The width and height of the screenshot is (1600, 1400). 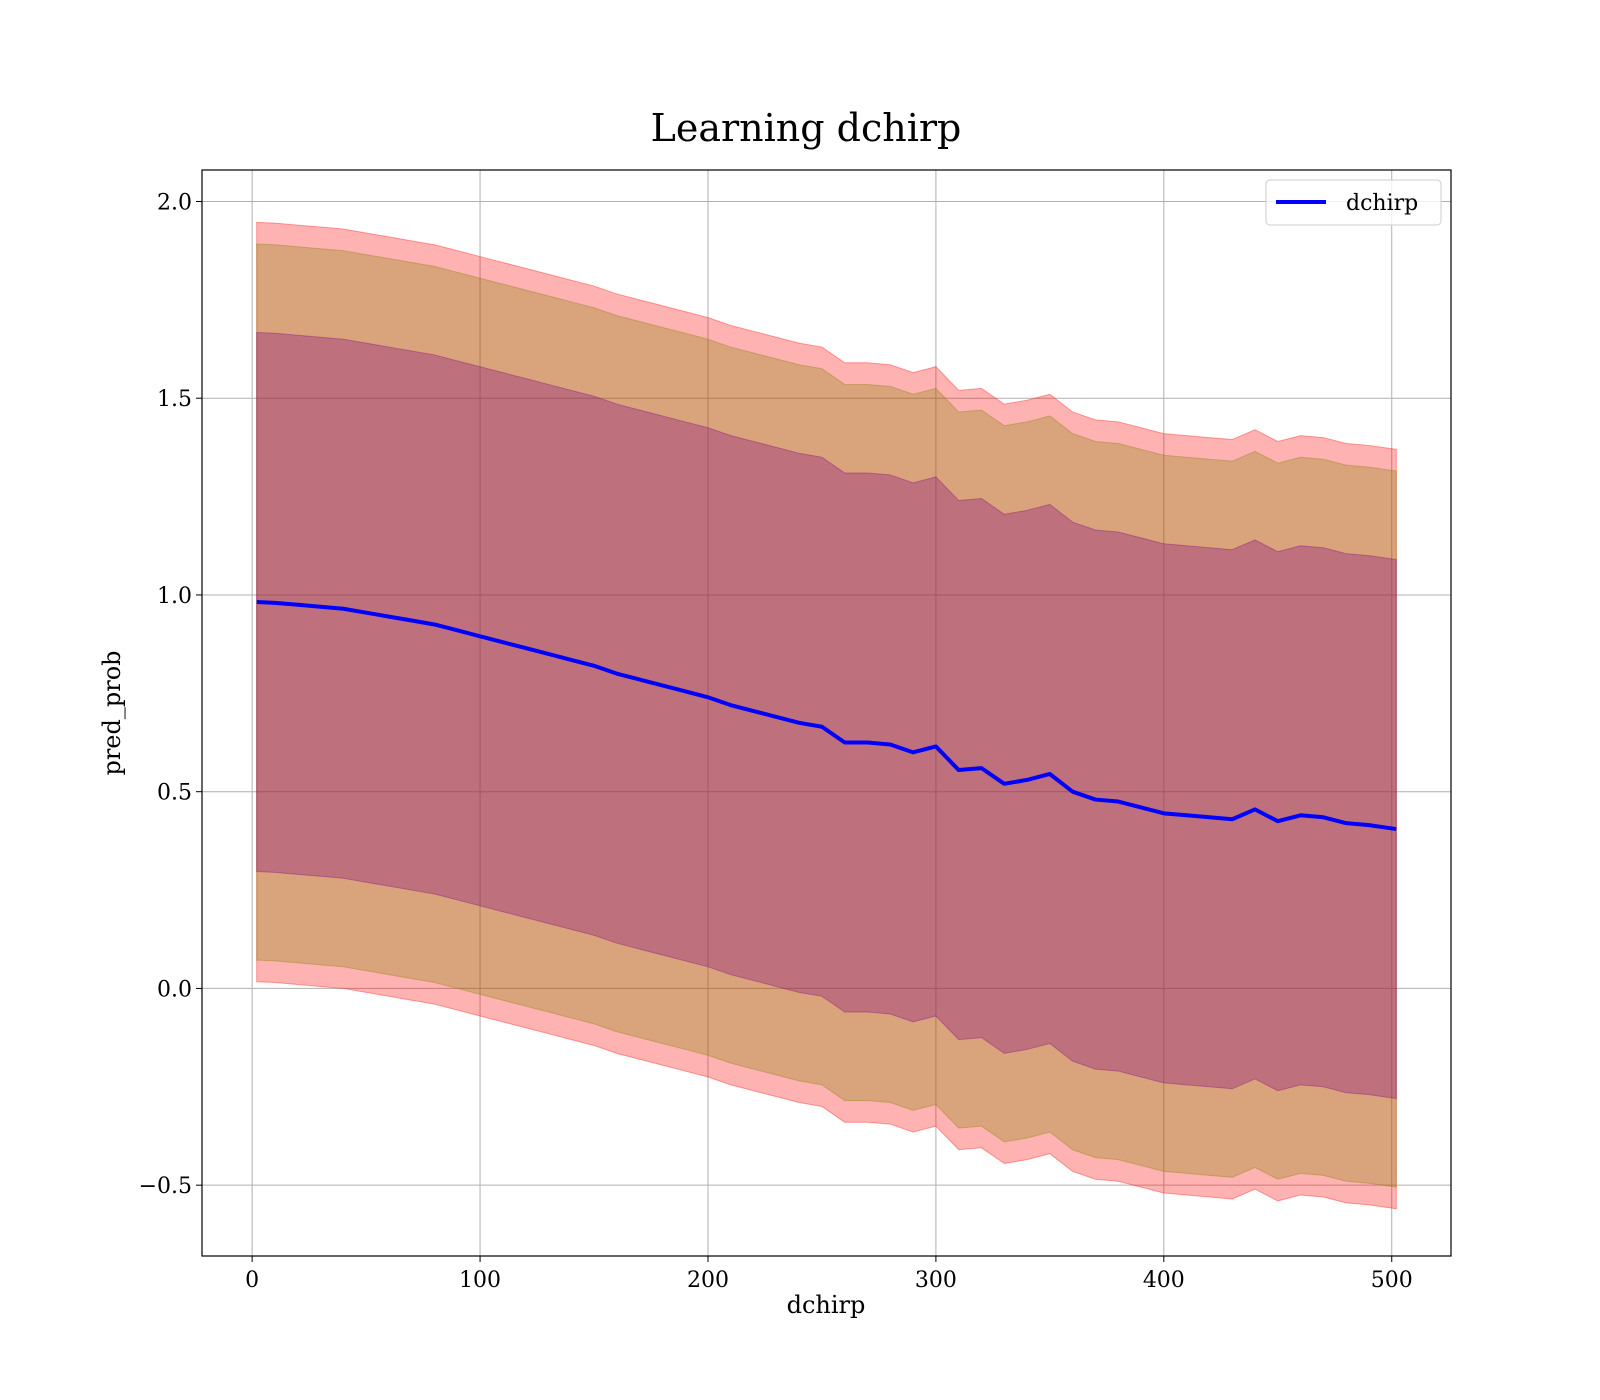 What do you see at coordinates (829, 1274) in the screenshot?
I see `x-axis-ticks: 0 100 200 300 400 500` at bounding box center [829, 1274].